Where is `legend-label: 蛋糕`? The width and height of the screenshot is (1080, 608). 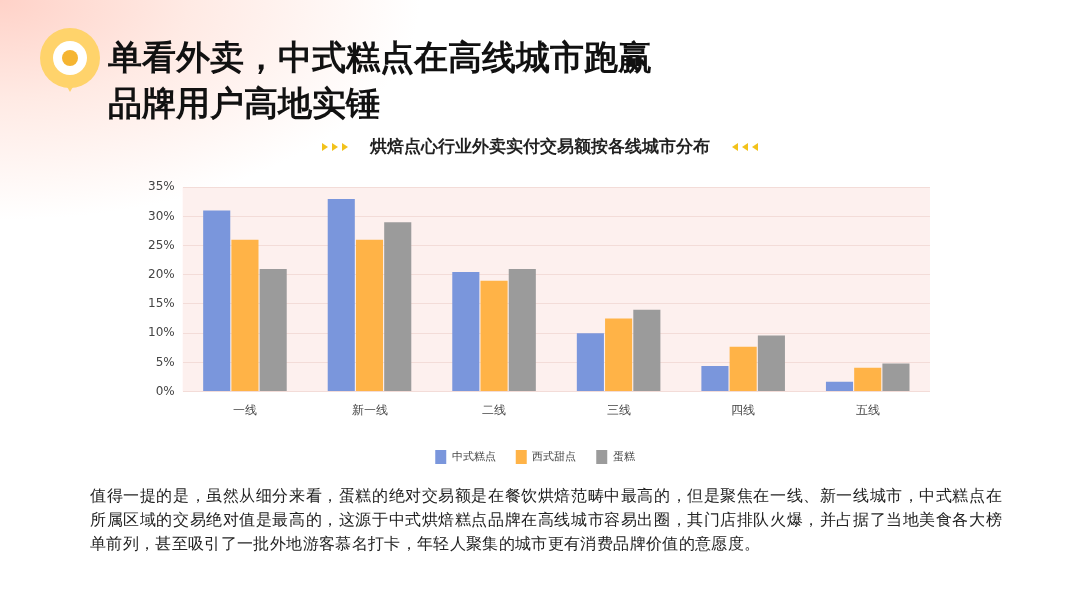
legend-label: 蛋糕 is located at coordinates (623, 456).